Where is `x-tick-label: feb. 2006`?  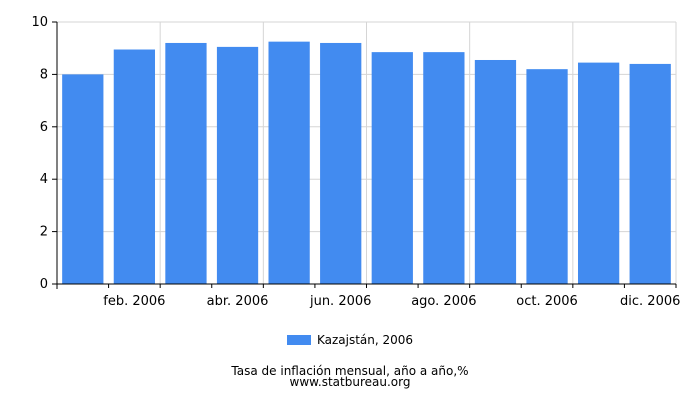 x-tick-label: feb. 2006 is located at coordinates (134, 301).